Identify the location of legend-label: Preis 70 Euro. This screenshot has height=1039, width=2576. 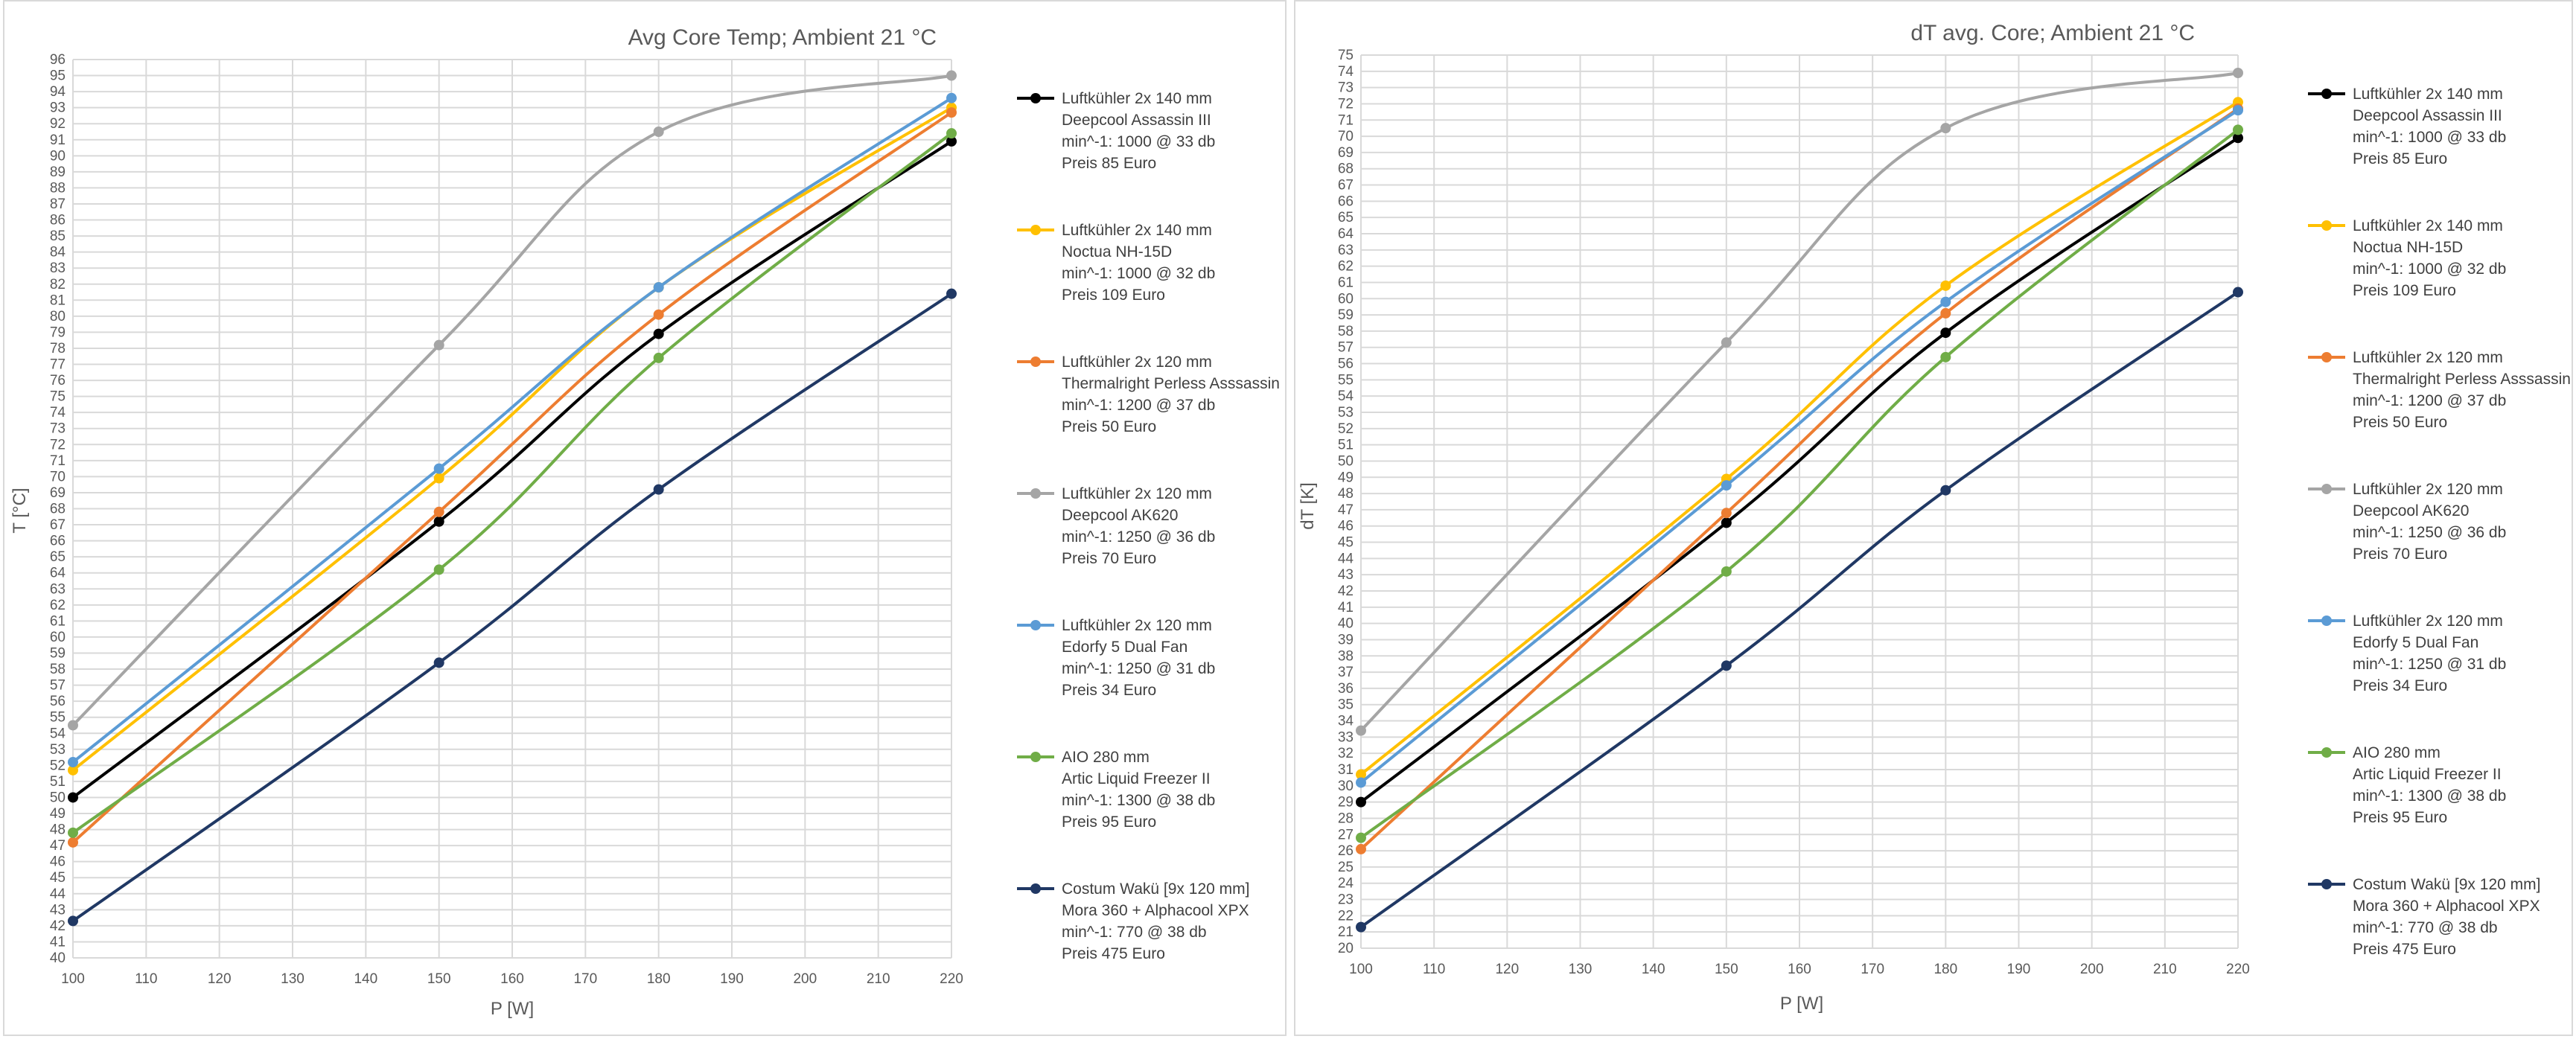
(2400, 554).